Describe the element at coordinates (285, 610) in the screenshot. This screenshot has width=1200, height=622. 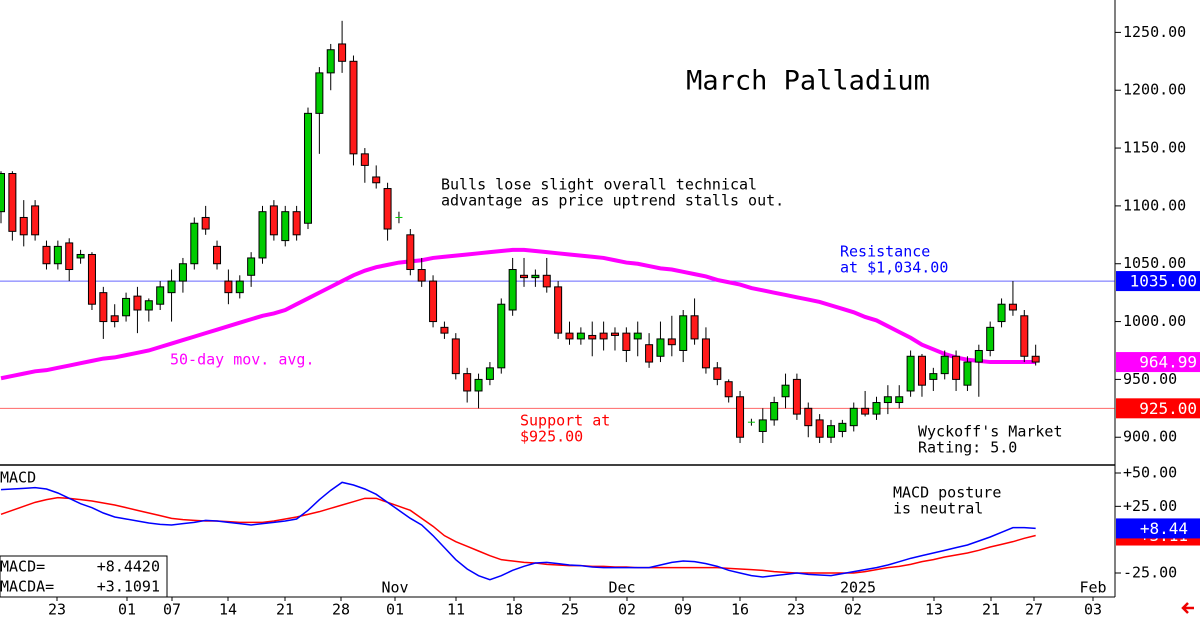
I see `x-tick-label: 21` at that location.